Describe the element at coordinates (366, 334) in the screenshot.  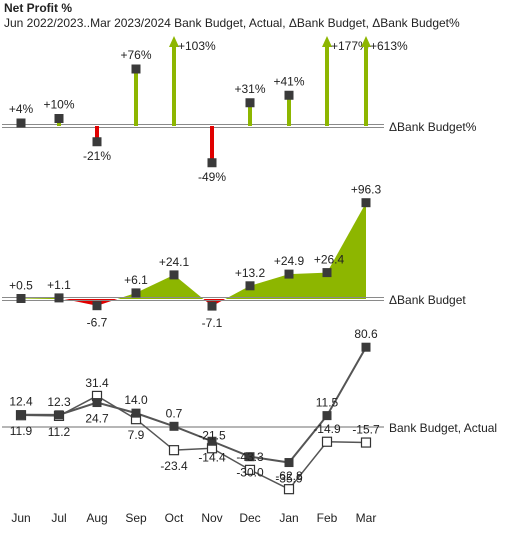
I see `actual-label-10: 80.6` at that location.